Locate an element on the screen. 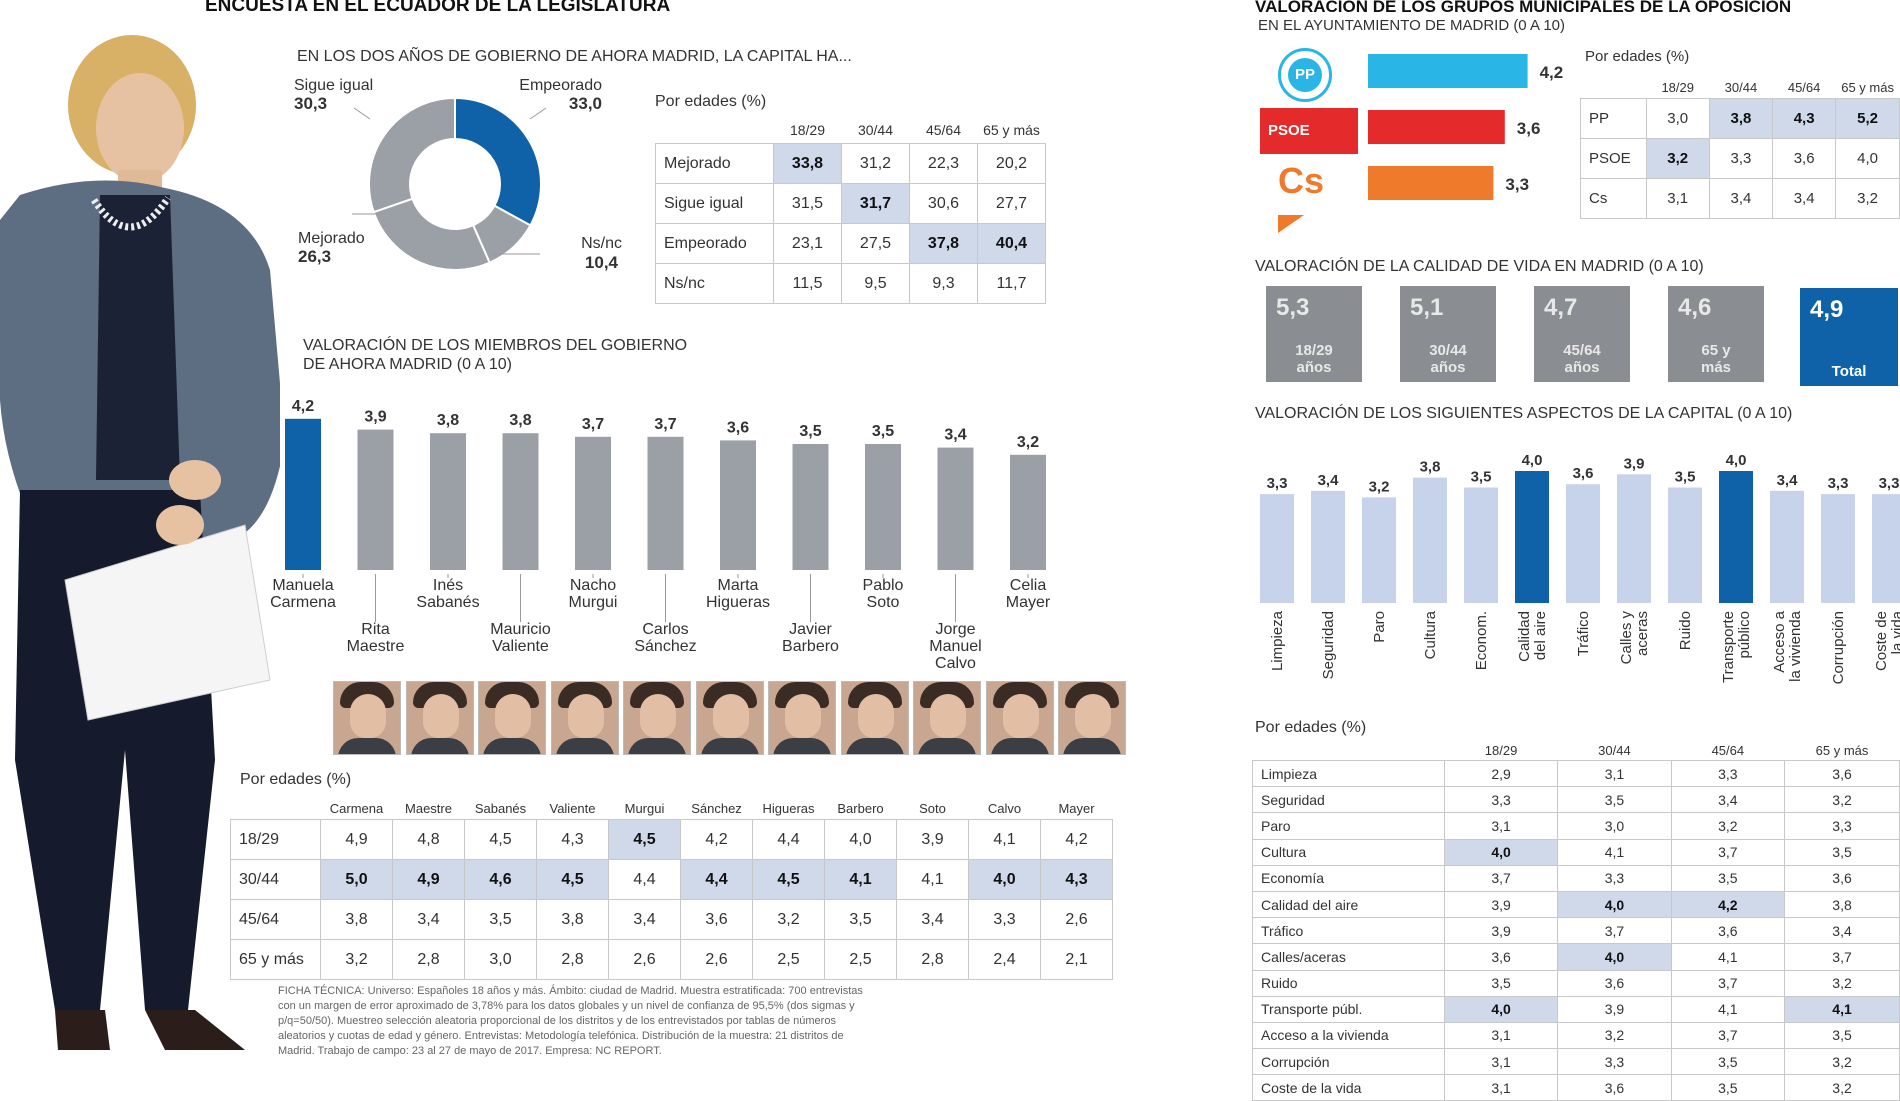 The width and height of the screenshot is (1900, 1101). table-column-header: 30/44 is located at coordinates (1614, 750).